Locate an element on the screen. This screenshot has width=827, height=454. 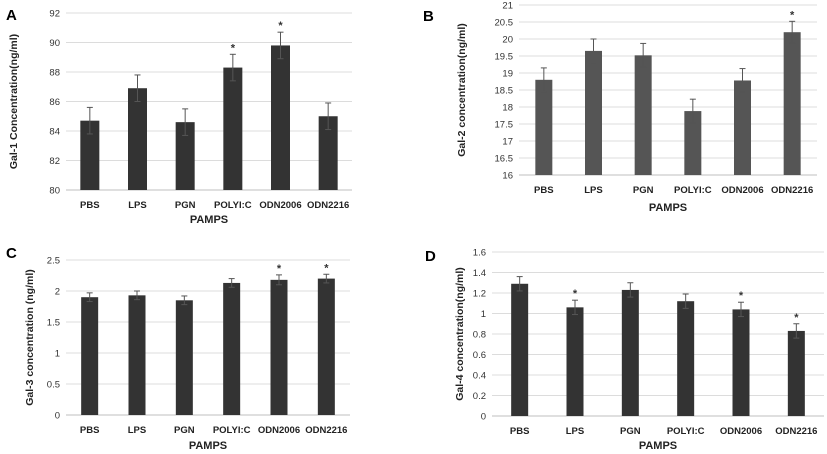
y-tick-label: 84 is located at coordinates (54, 132).